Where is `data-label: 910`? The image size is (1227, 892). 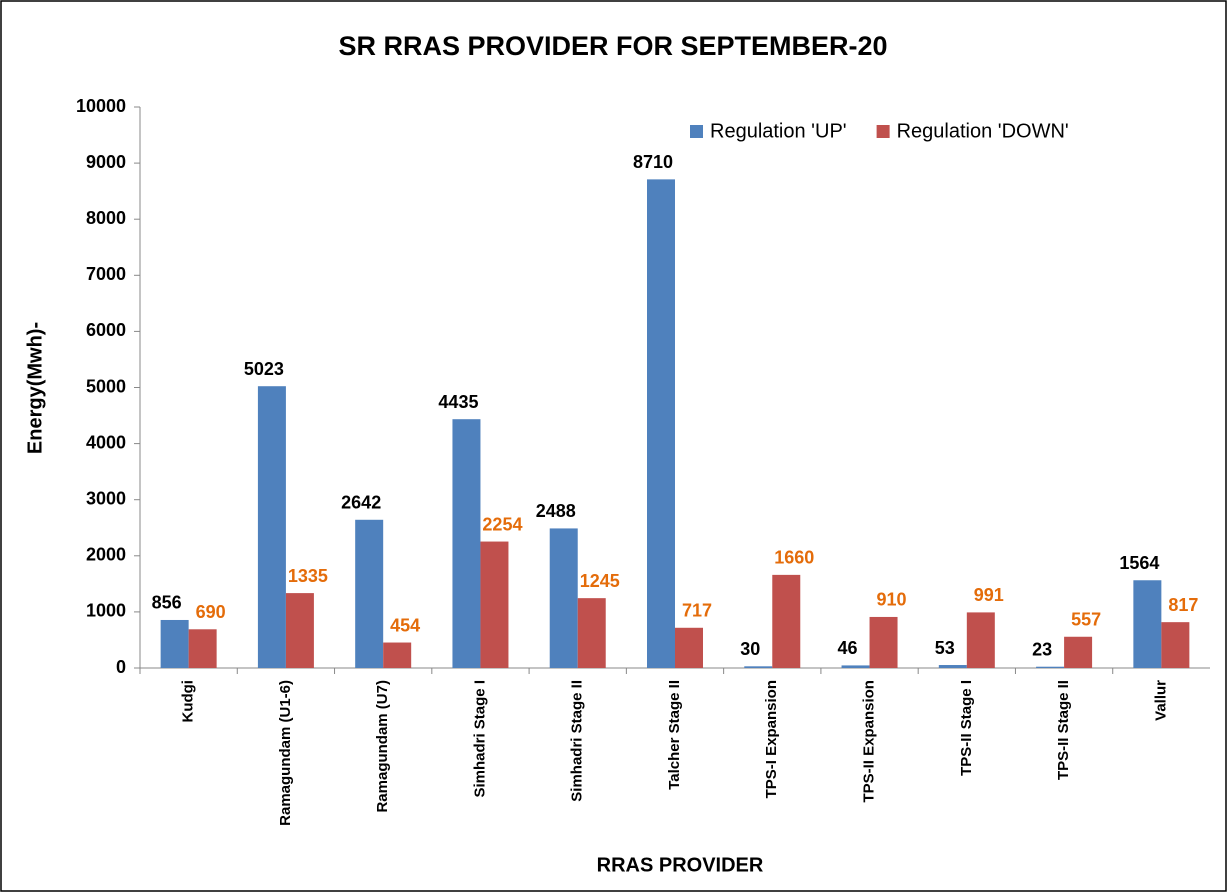
data-label: 910 is located at coordinates (892, 600).